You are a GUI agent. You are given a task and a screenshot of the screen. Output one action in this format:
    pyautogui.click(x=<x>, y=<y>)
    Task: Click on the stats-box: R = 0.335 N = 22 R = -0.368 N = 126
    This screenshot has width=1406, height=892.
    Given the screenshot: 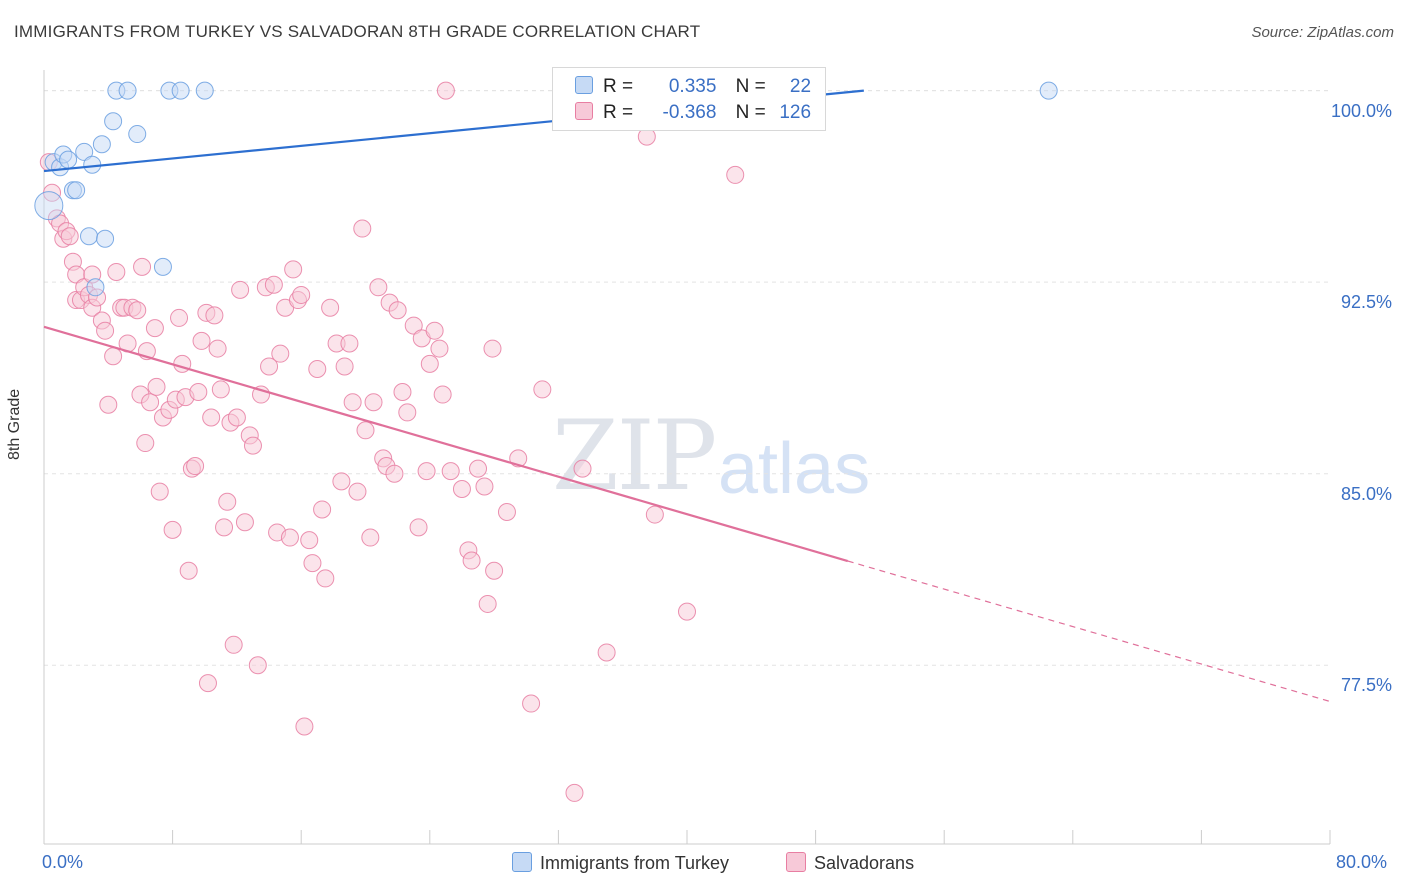 What is the action you would take?
    pyautogui.click(x=689, y=99)
    